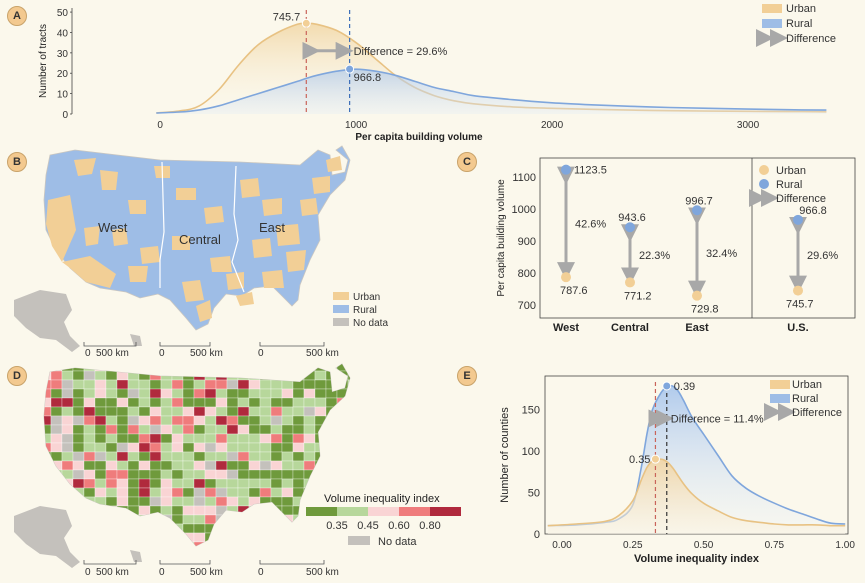  I want to click on y-tick-label: 1000, so click(524, 210).